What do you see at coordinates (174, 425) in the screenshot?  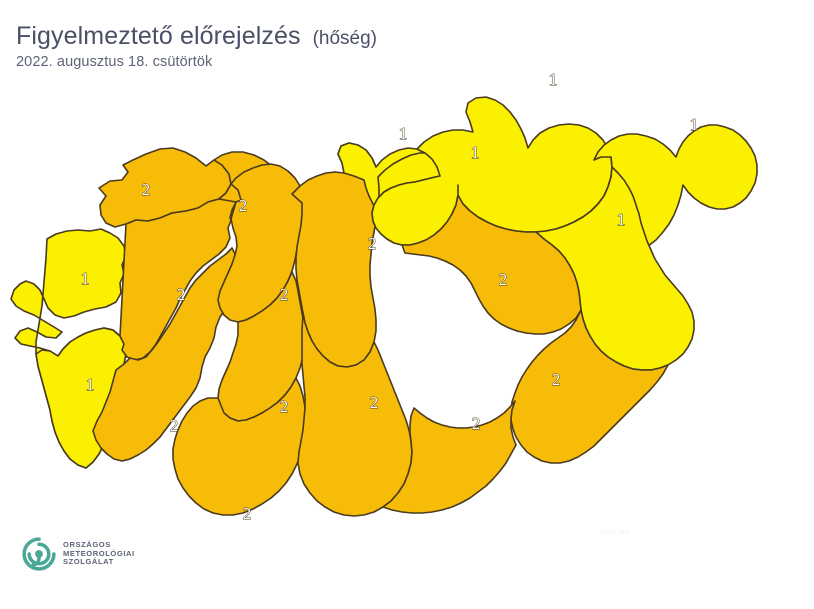 I see `county-level-label-somogy: 2` at bounding box center [174, 425].